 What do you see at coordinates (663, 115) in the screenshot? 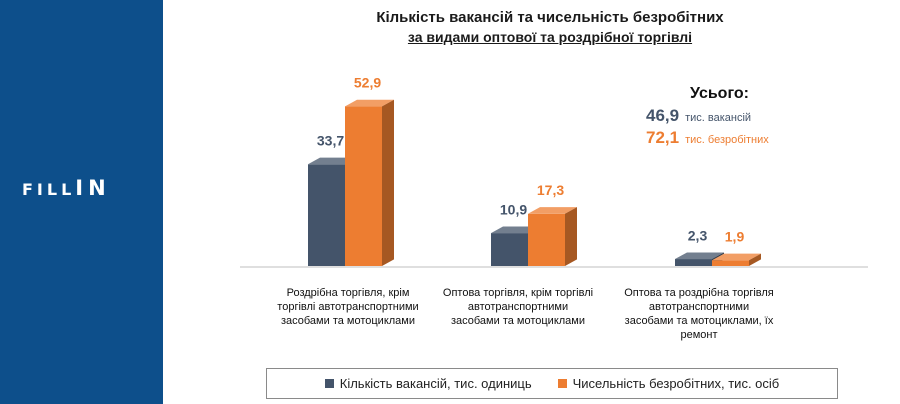
I see `totals-vacancies-value: 46,9` at bounding box center [663, 115].